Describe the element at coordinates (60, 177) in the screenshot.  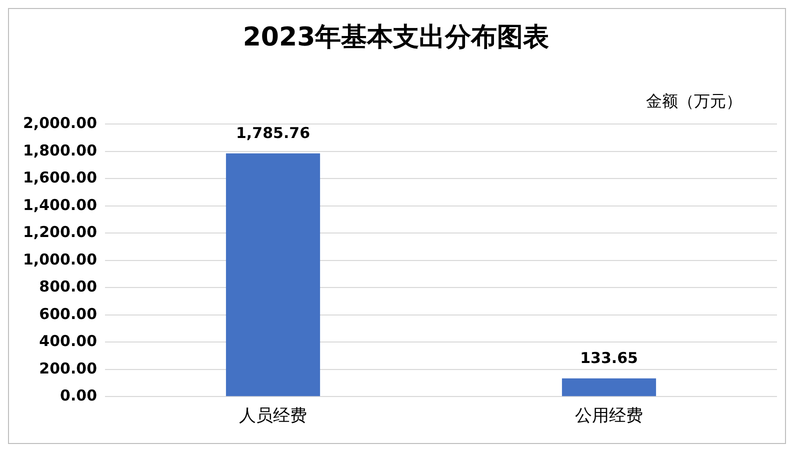
I see `y-tick-label: 1,600.00` at that location.